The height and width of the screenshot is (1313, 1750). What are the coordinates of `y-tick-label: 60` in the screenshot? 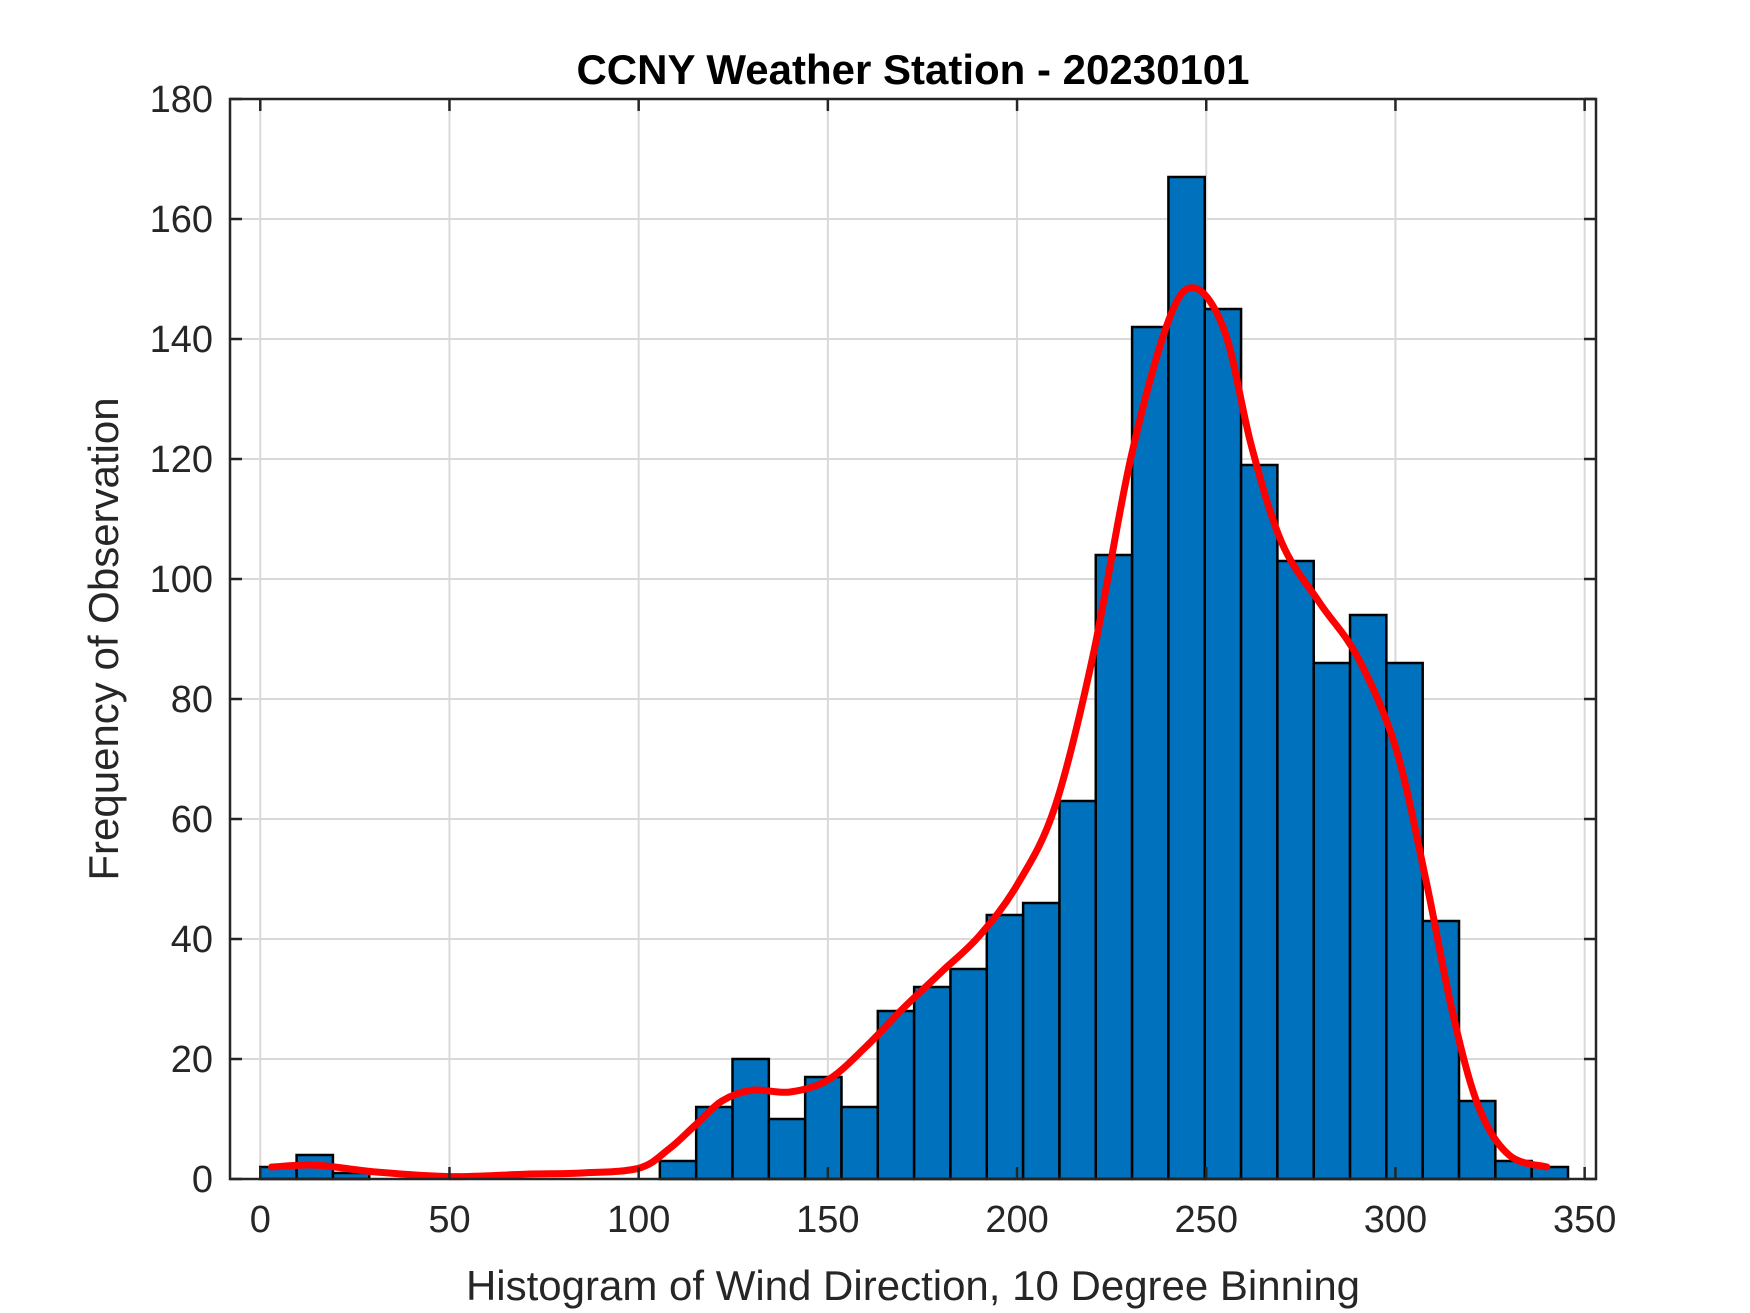 It's located at (192, 820).